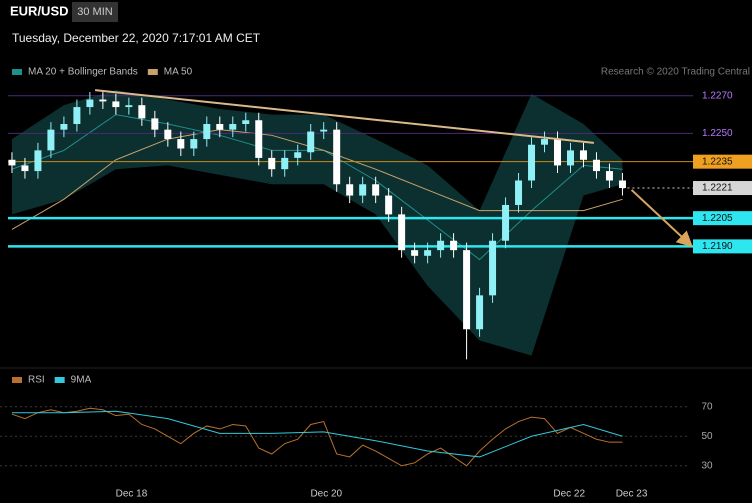 Image resolution: width=752 pixels, height=503 pixels. Describe the element at coordinates (717, 218) in the screenshot. I see `level-label: 1.2205` at that location.